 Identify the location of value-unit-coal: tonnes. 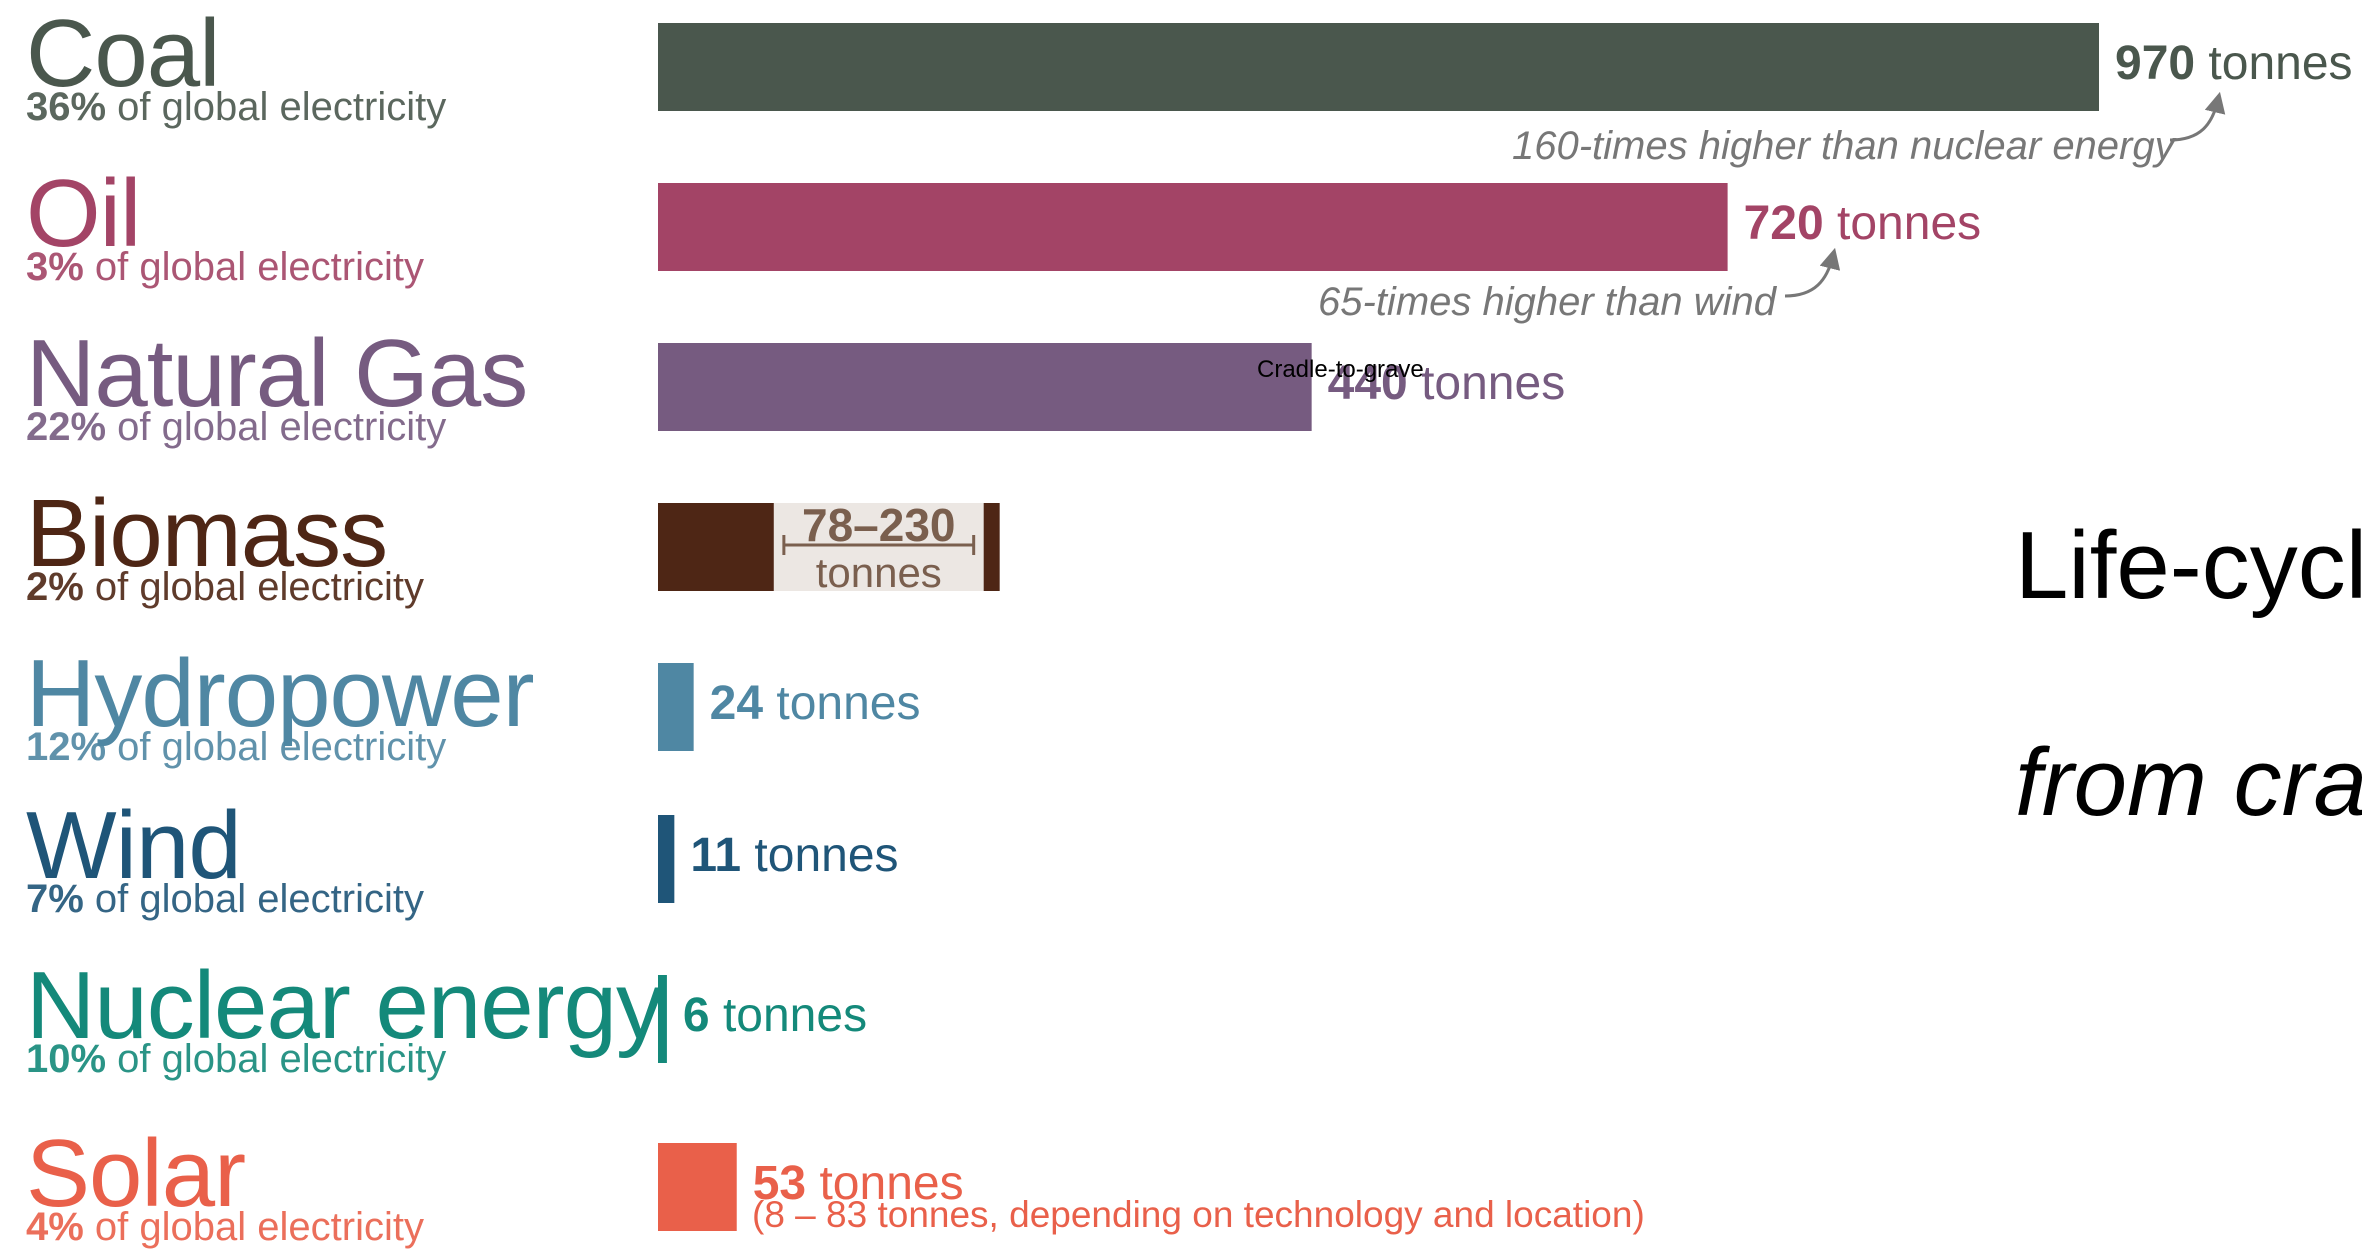
(2274, 63).